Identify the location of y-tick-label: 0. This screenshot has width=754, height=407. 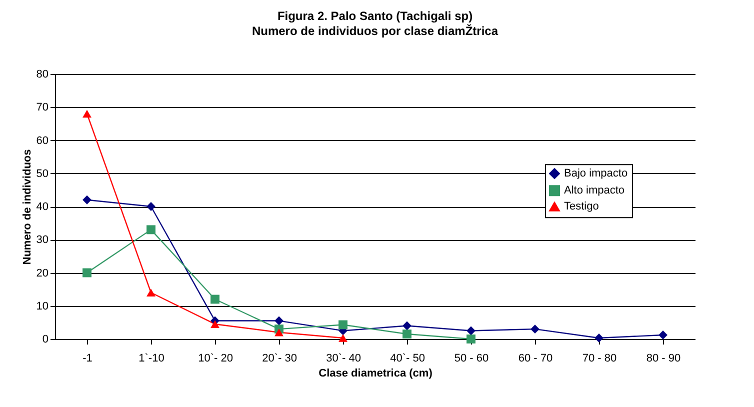
(45, 340).